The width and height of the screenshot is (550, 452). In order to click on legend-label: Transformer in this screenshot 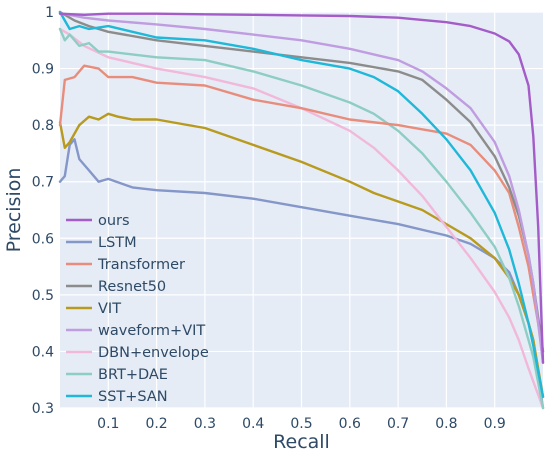, I will do `click(141, 265)`.